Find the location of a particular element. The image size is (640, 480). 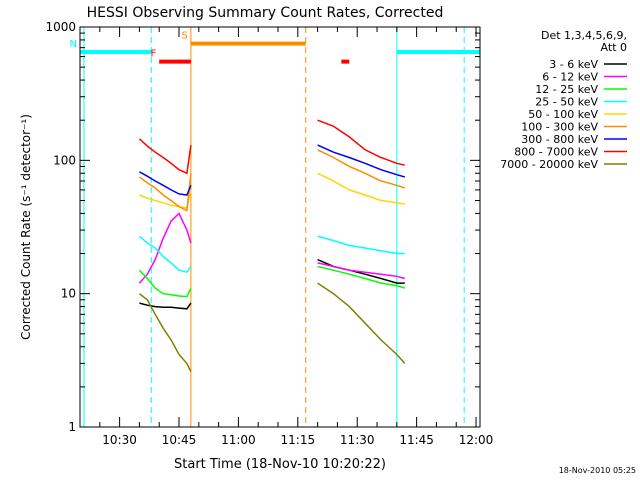

x-tick-label: 10:30 is located at coordinates (119, 440).